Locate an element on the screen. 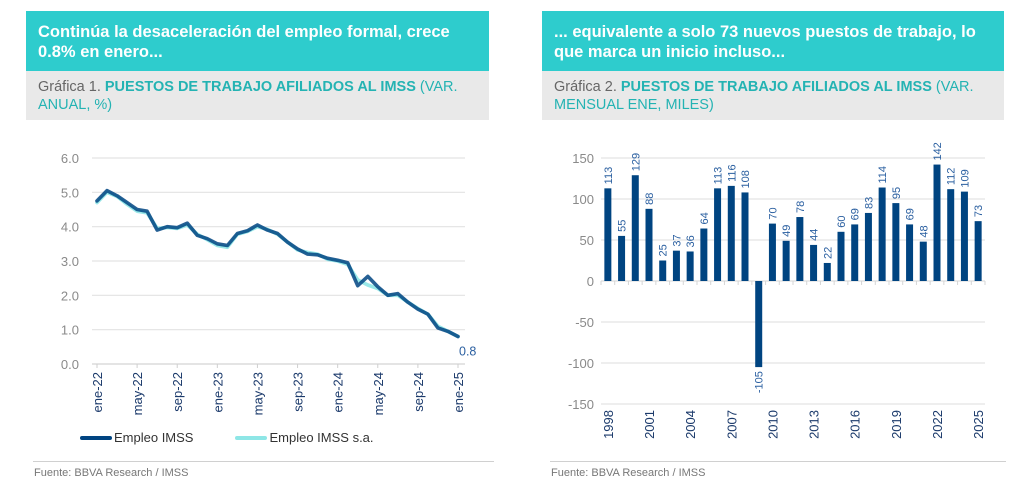 The image size is (1024, 488). y-tick-label: 4.0 is located at coordinates (70, 227).